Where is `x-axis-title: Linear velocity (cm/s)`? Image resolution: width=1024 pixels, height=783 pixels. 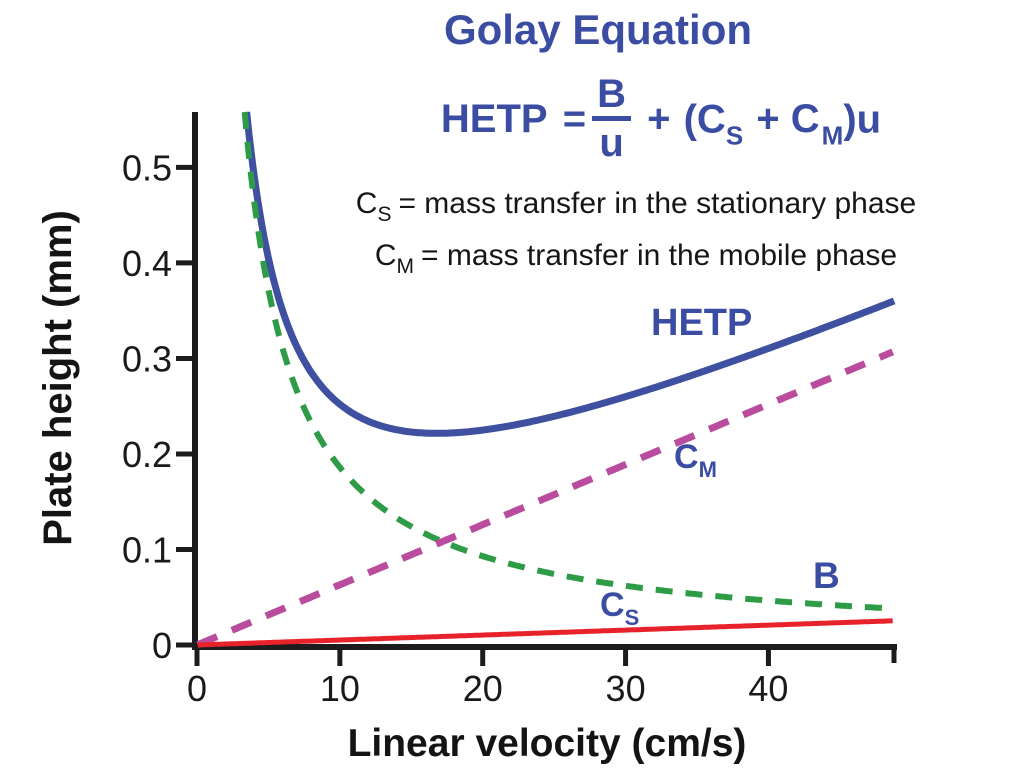 x-axis-title: Linear velocity (cm/s) is located at coordinates (547, 743).